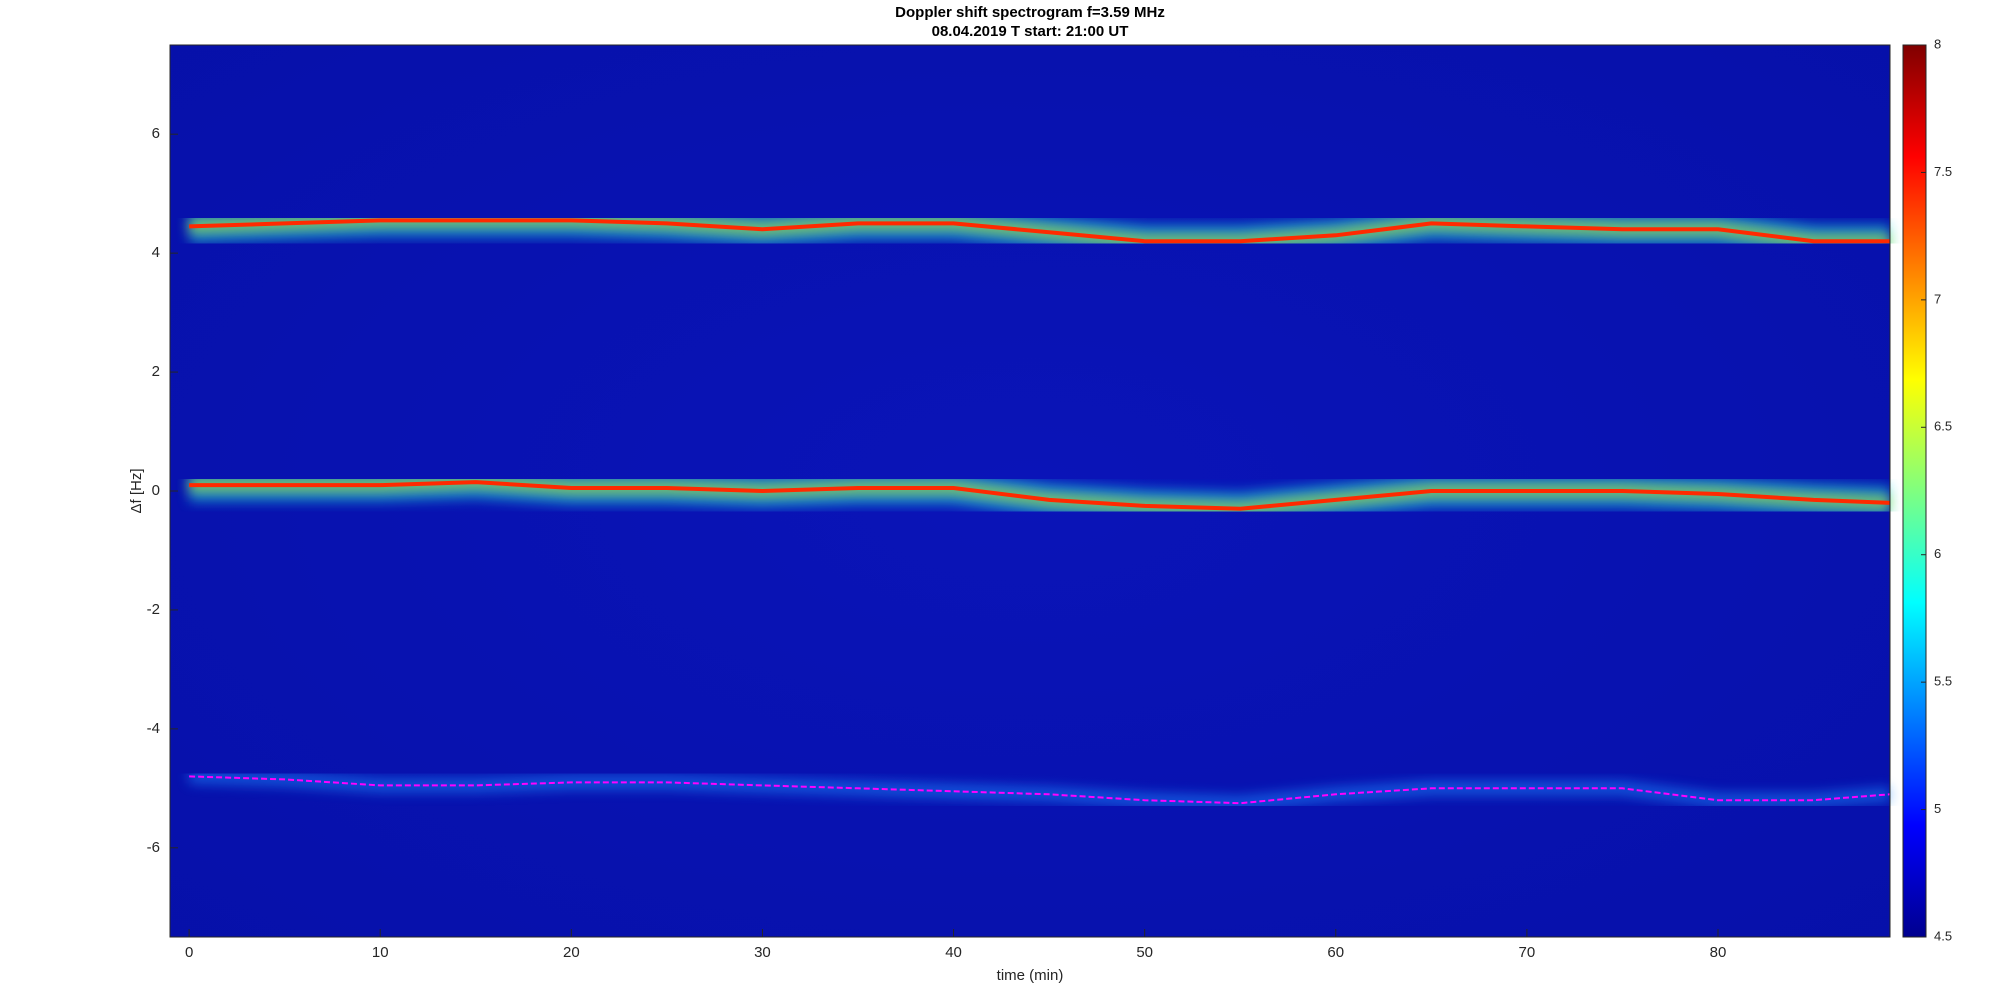  Describe the element at coordinates (189, 952) in the screenshot. I see `x-tick-label: 0` at that location.